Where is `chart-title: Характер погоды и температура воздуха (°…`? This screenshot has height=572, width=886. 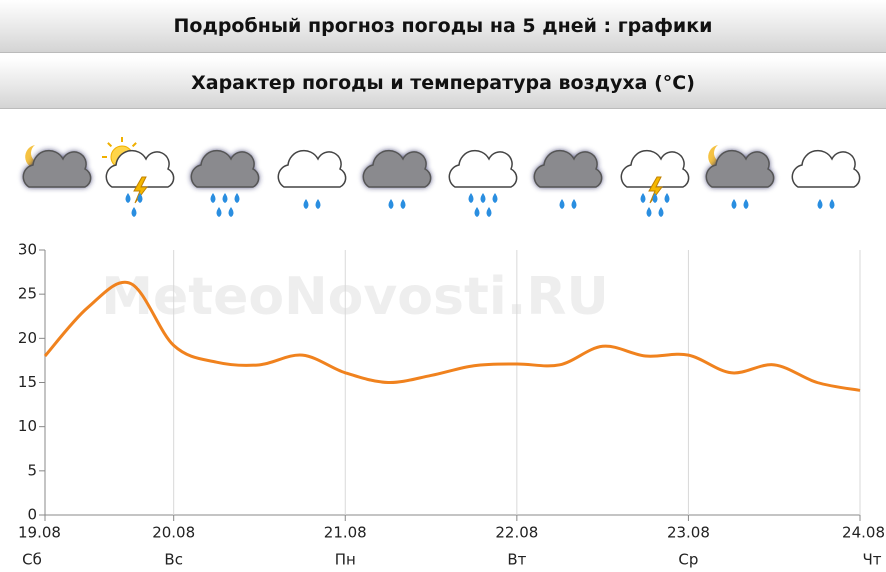 chart-title: Характер погоды и температура воздуха (°… is located at coordinates (443, 83).